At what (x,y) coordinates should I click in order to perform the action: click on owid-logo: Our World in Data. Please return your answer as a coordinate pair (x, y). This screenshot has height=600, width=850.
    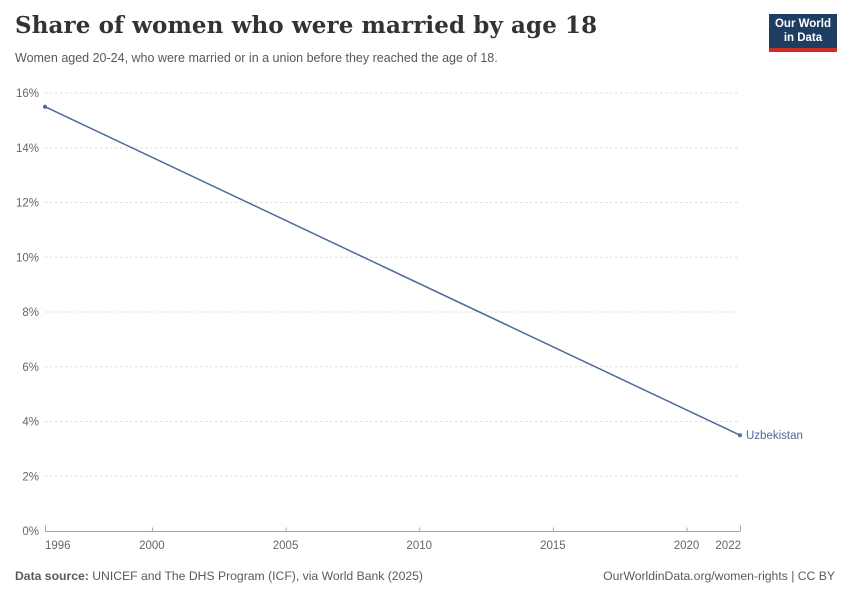
    Looking at the image, I should click on (802, 33).